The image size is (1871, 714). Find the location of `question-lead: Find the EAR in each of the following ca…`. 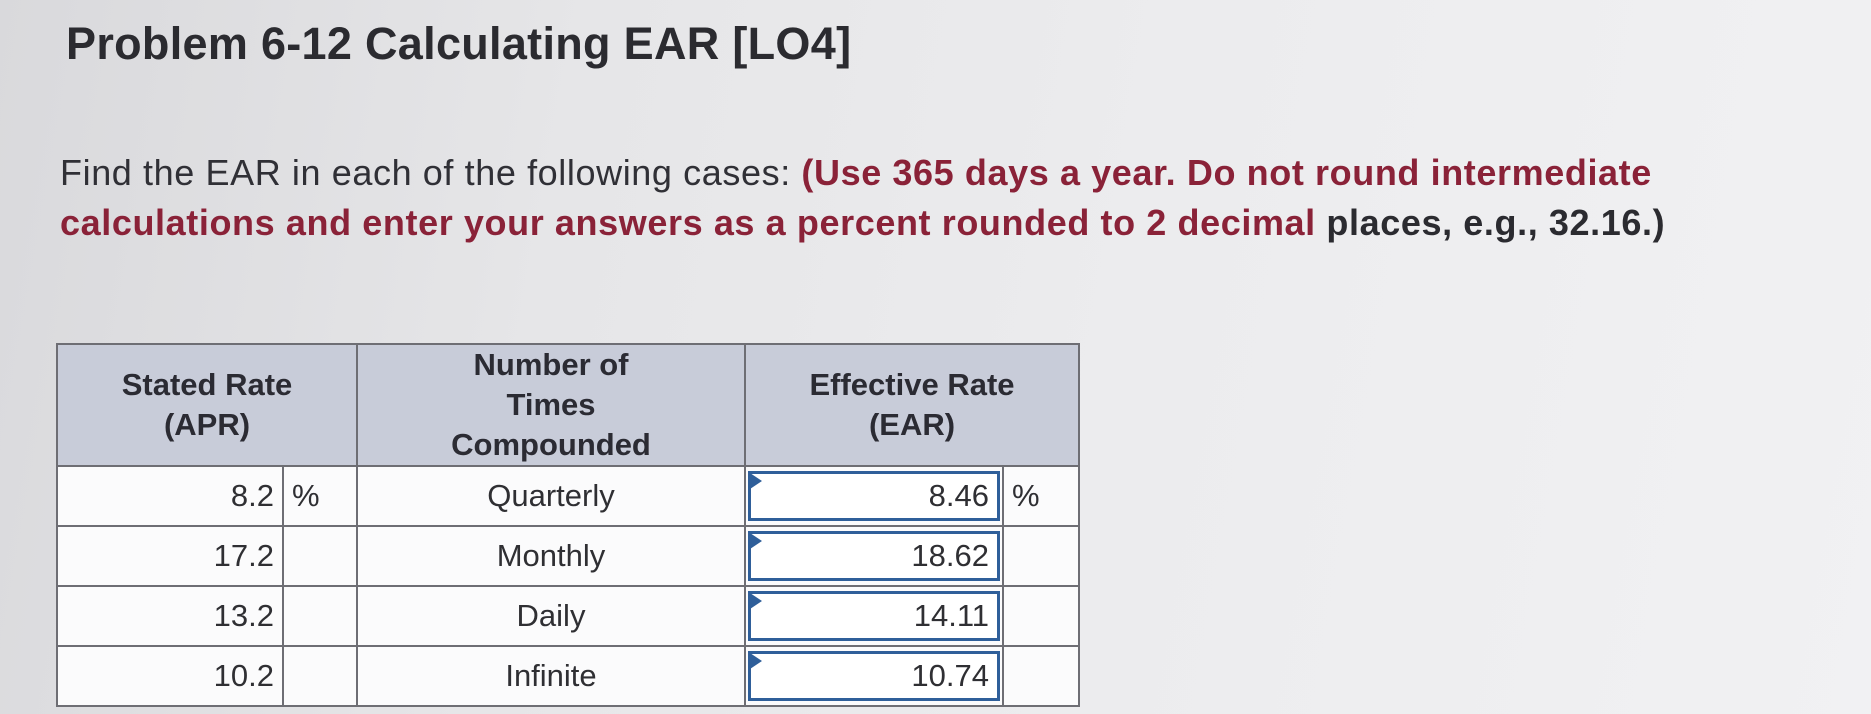

question-lead: Find the EAR in each of the following ca… is located at coordinates (431, 172).